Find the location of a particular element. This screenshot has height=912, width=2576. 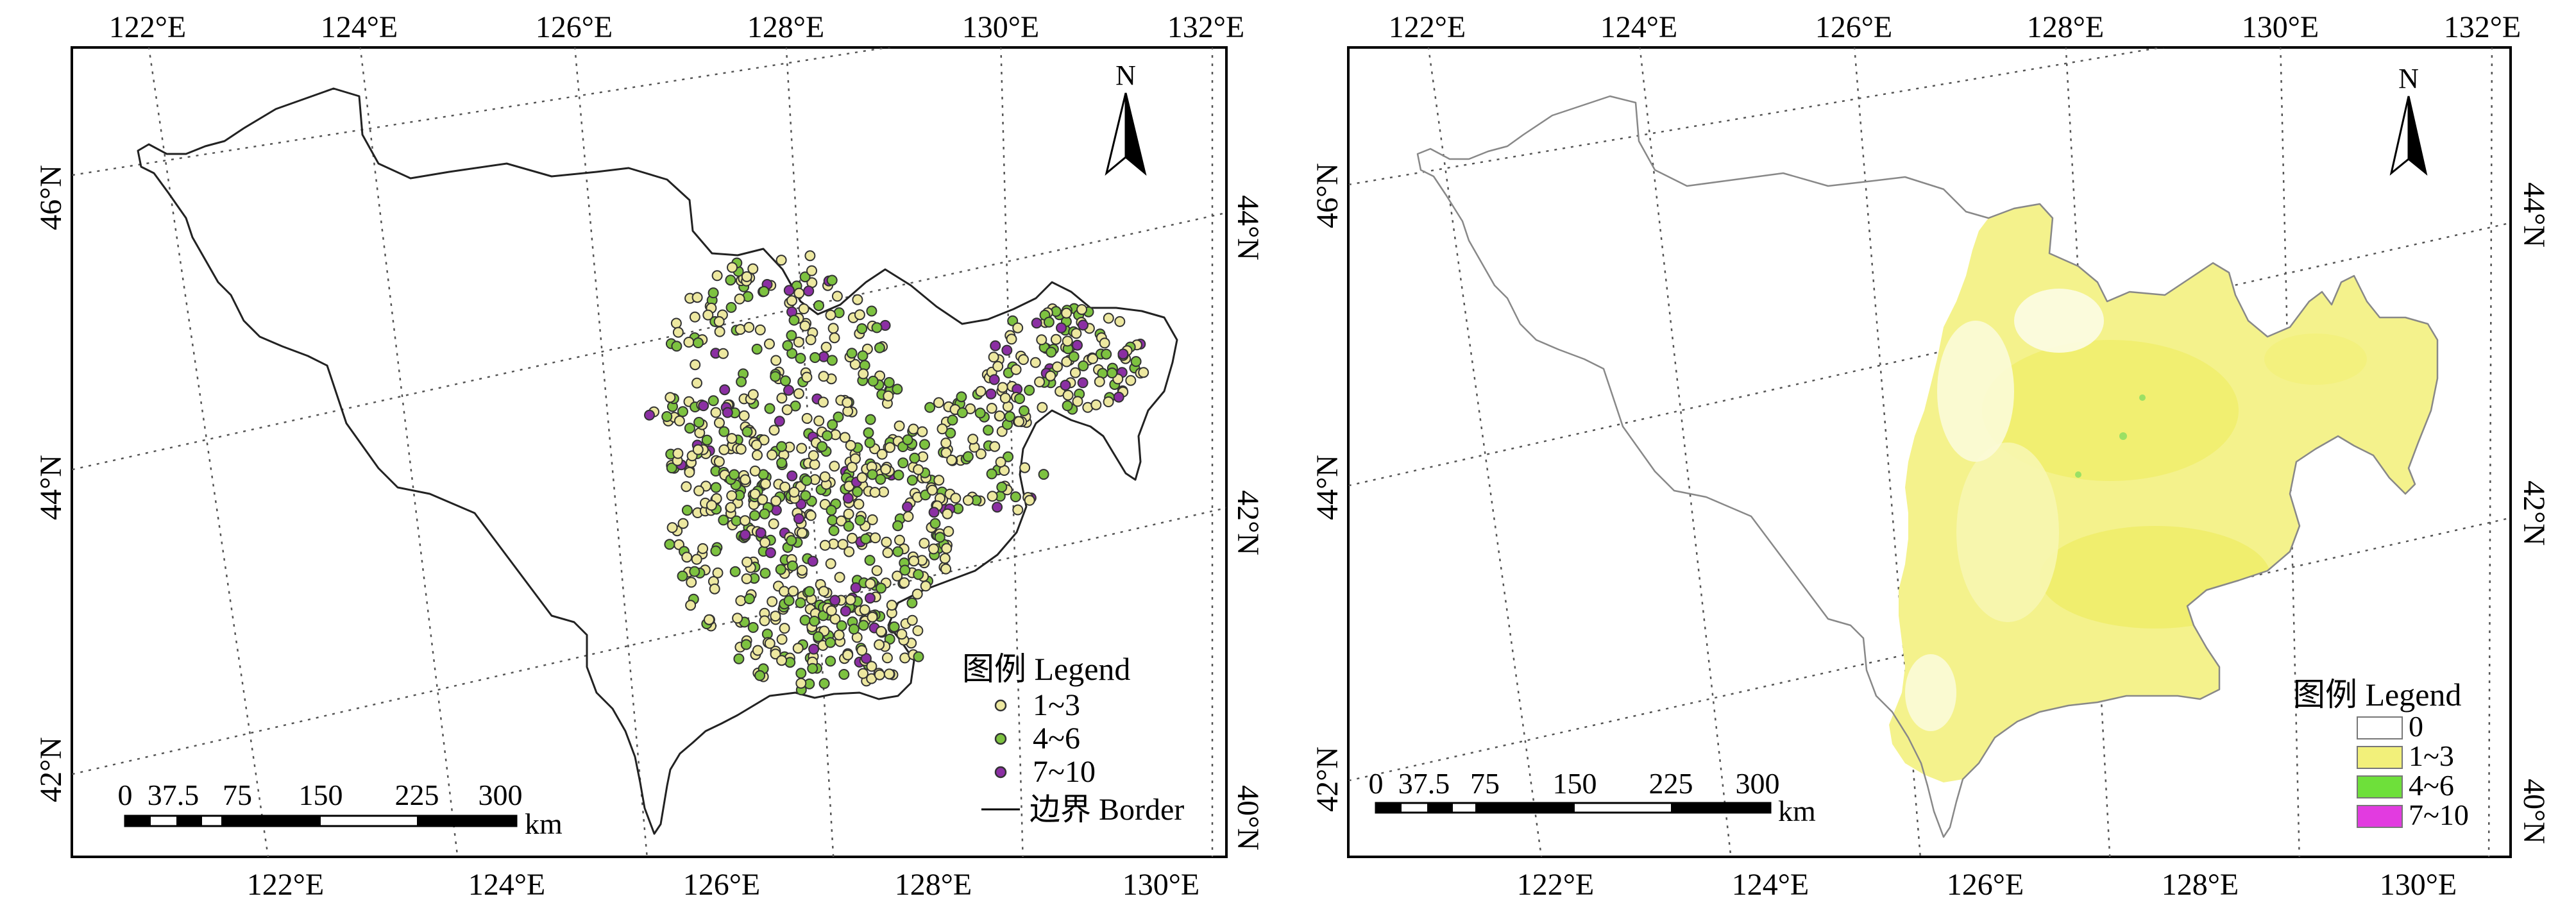

north-arrow: N is located at coordinates (2408, 119).